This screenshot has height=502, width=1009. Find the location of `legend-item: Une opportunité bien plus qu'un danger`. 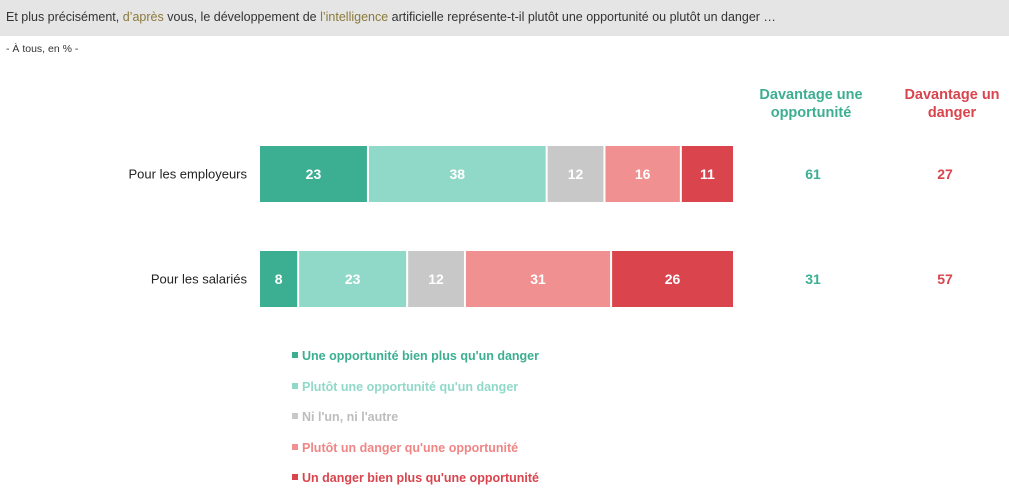

legend-item: Une opportunité bien plus qu'un danger is located at coordinates (415, 364).